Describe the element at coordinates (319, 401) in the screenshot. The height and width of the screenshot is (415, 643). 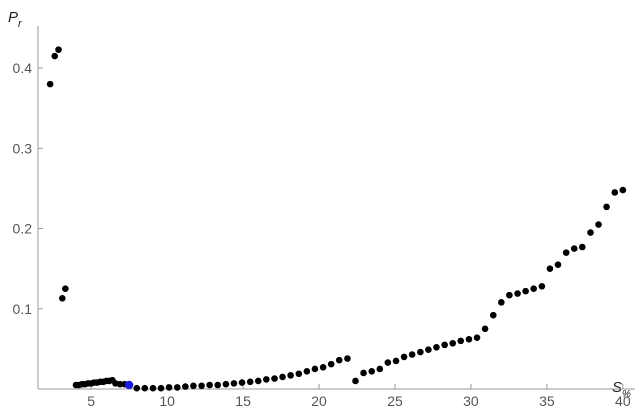
I see `x-tick-label: 20` at that location.